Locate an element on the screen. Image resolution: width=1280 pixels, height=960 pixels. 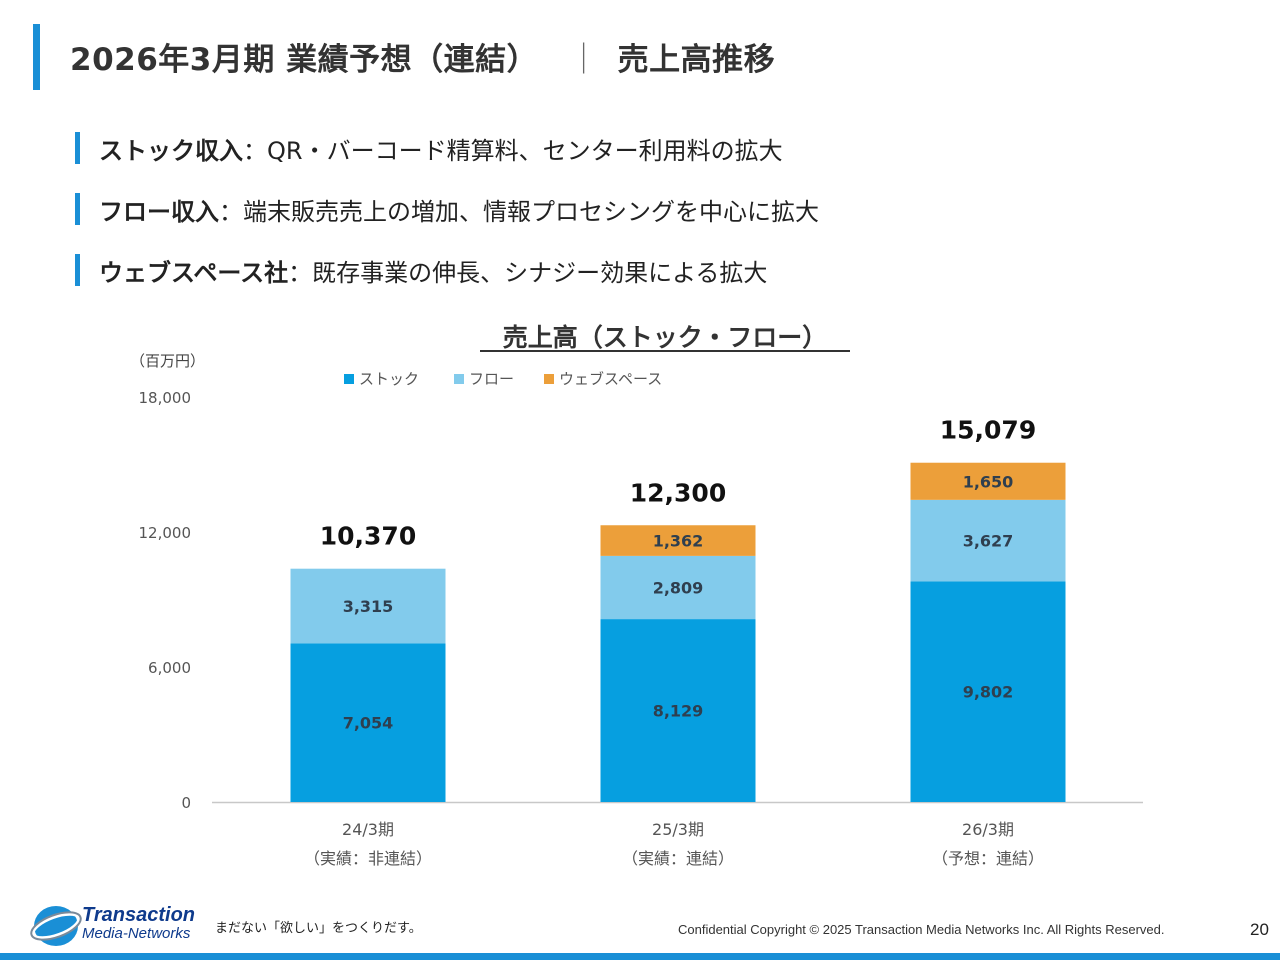
tagline: まだない「欲しい」をつくりだす。 is located at coordinates (318, 928).